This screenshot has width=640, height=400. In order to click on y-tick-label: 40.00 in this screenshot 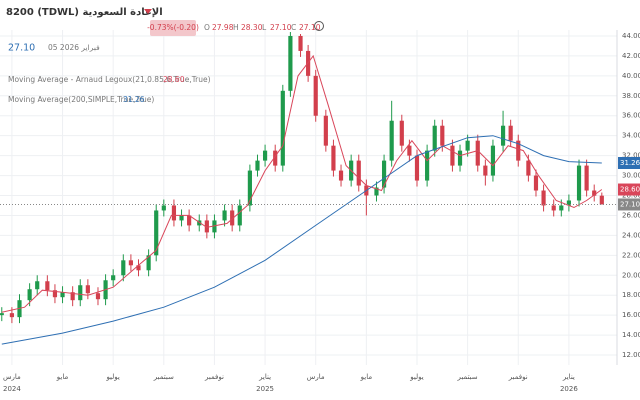, I will do `click(631, 76)`.